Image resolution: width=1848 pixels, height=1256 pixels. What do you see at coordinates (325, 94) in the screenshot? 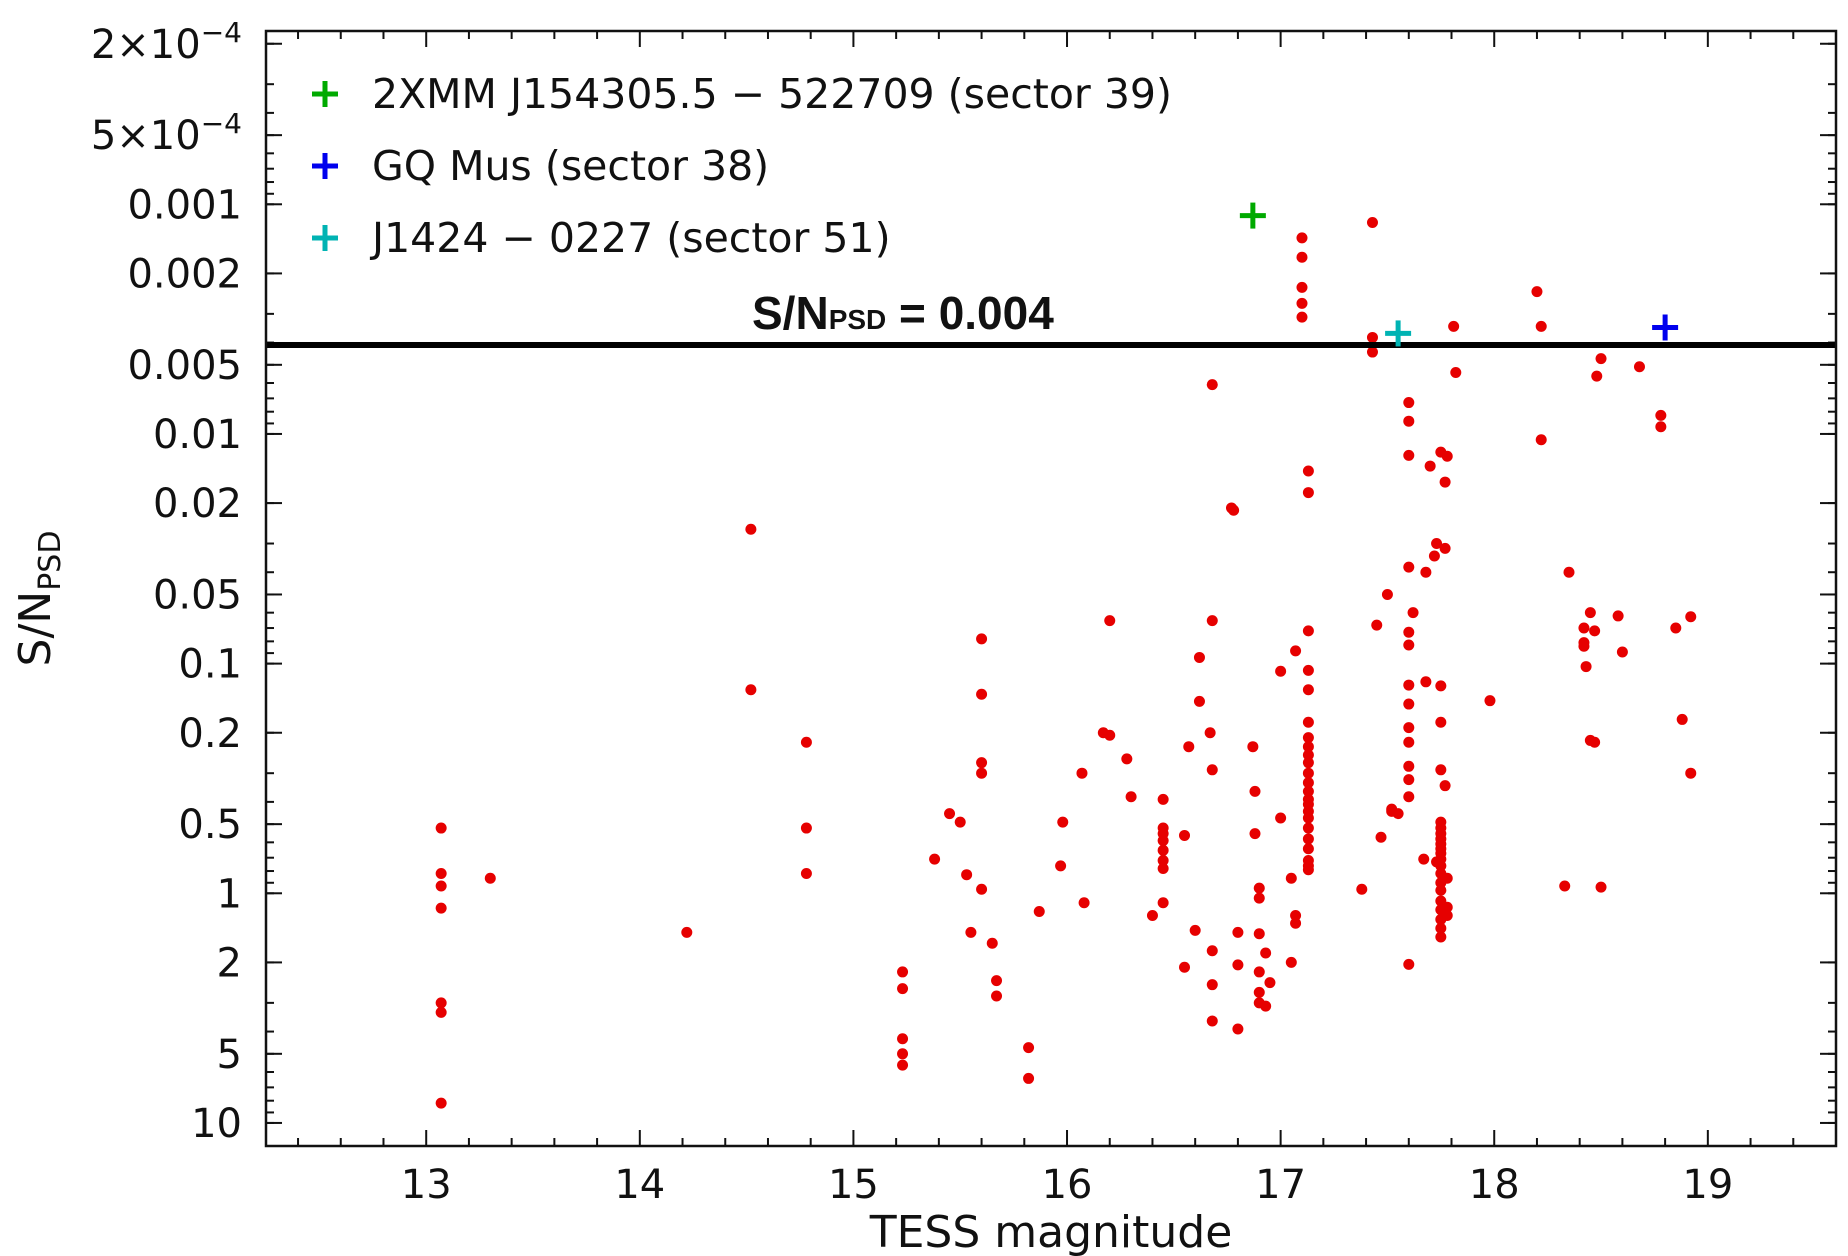
I see `legend-marker` at bounding box center [325, 94].